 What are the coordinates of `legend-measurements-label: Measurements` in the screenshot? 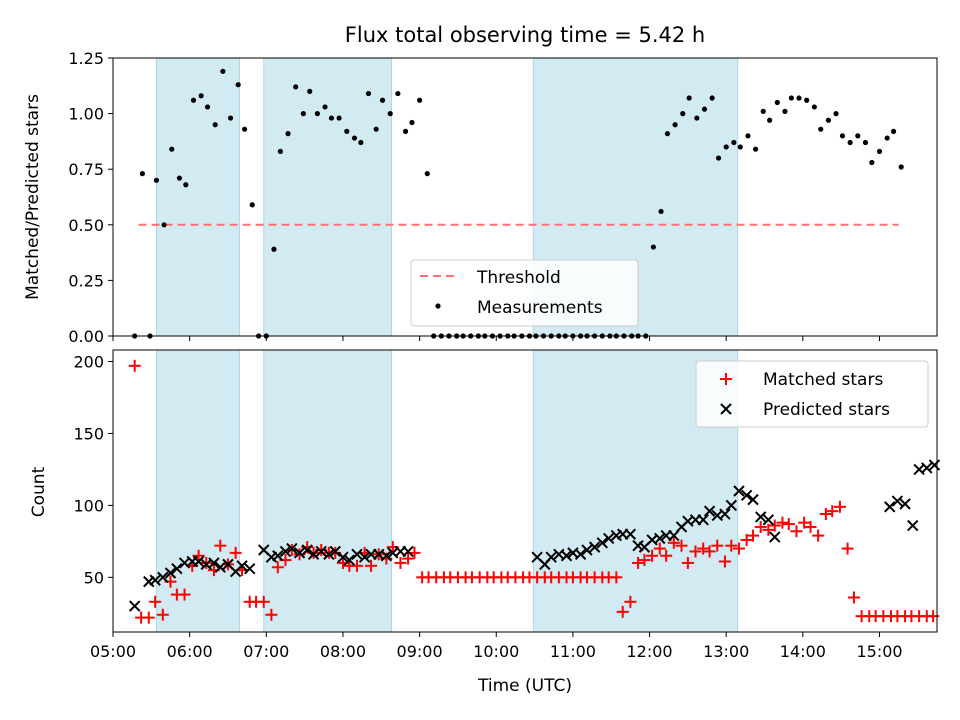 It's located at (540, 308).